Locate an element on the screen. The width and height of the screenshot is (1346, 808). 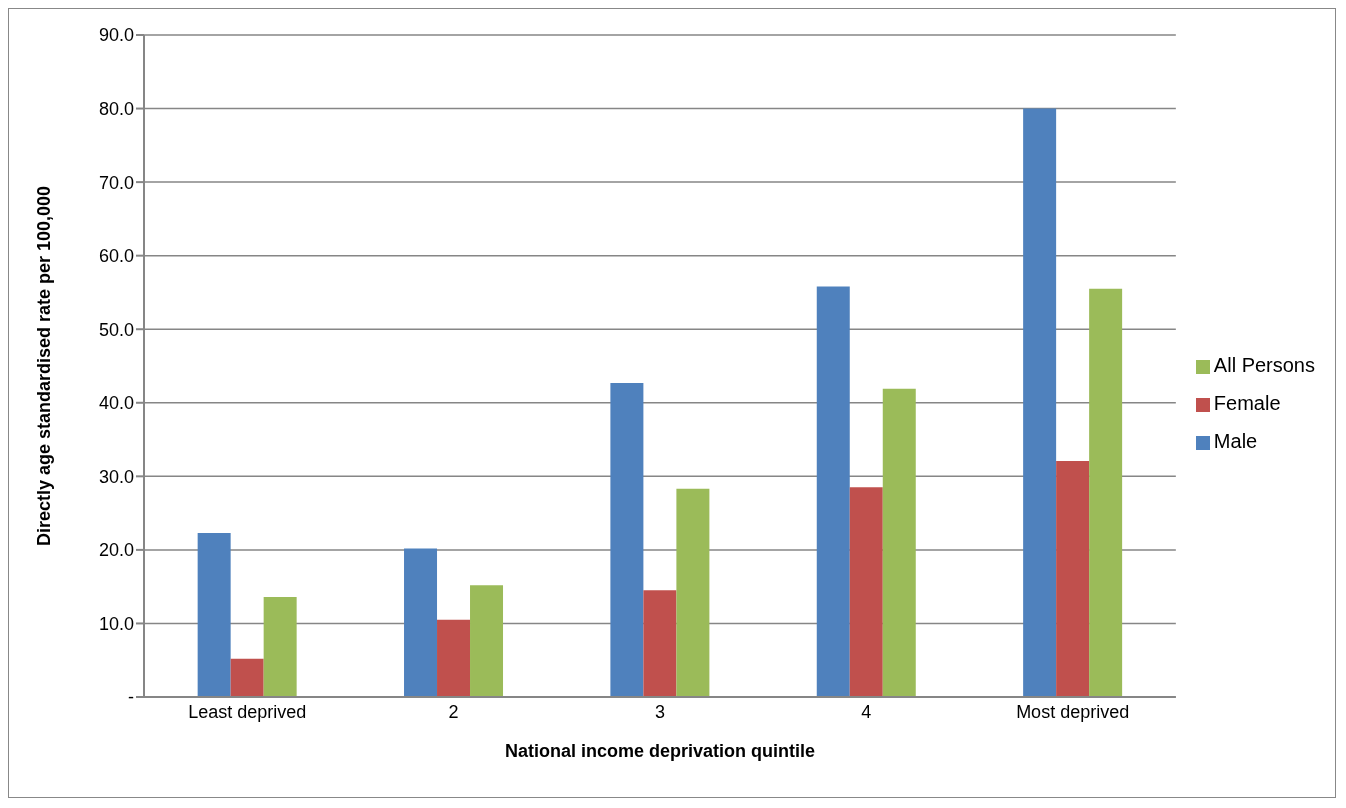
y-tick-label: 10.0 is located at coordinates (116, 623).